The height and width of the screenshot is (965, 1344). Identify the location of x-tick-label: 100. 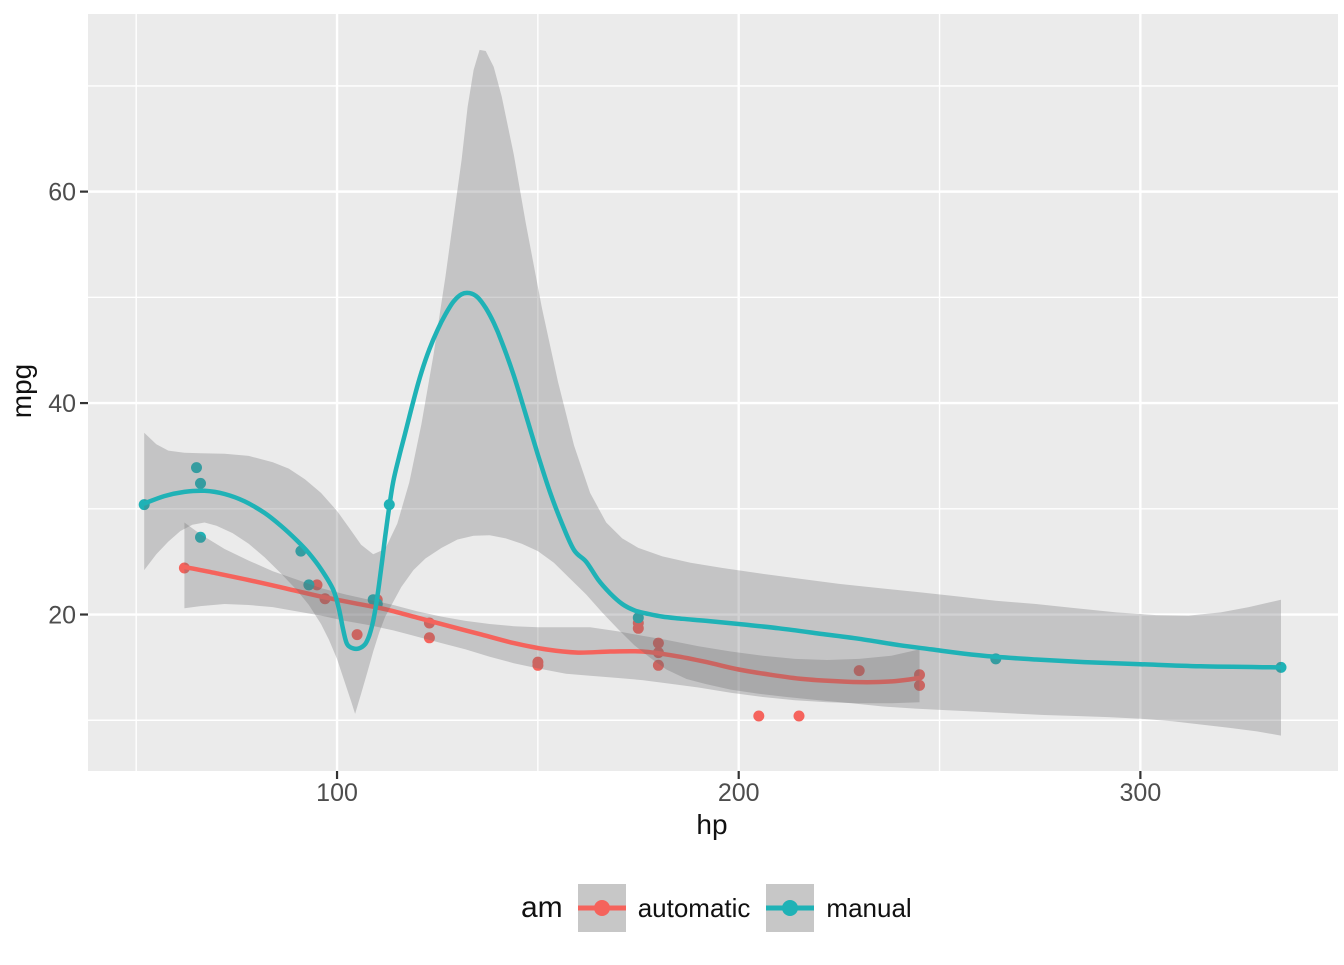
(337, 793).